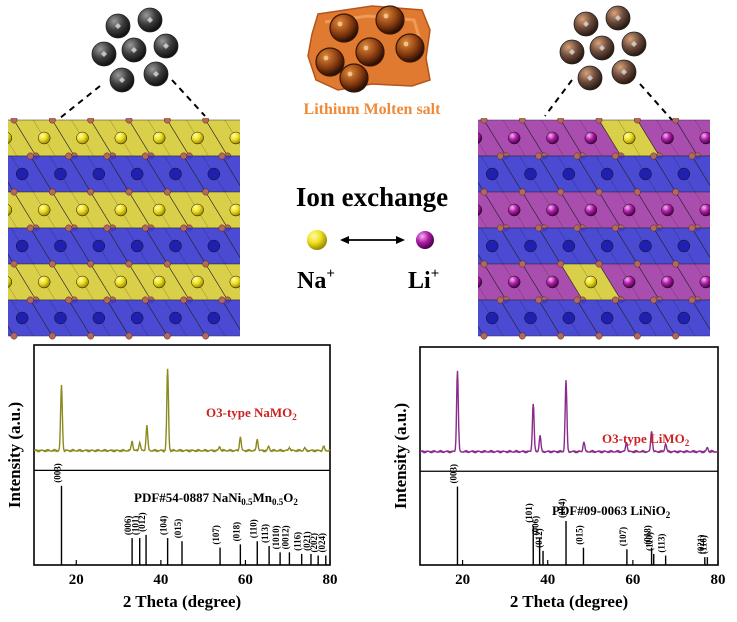  I want to click on x-tick-label: 40, so click(547, 580).